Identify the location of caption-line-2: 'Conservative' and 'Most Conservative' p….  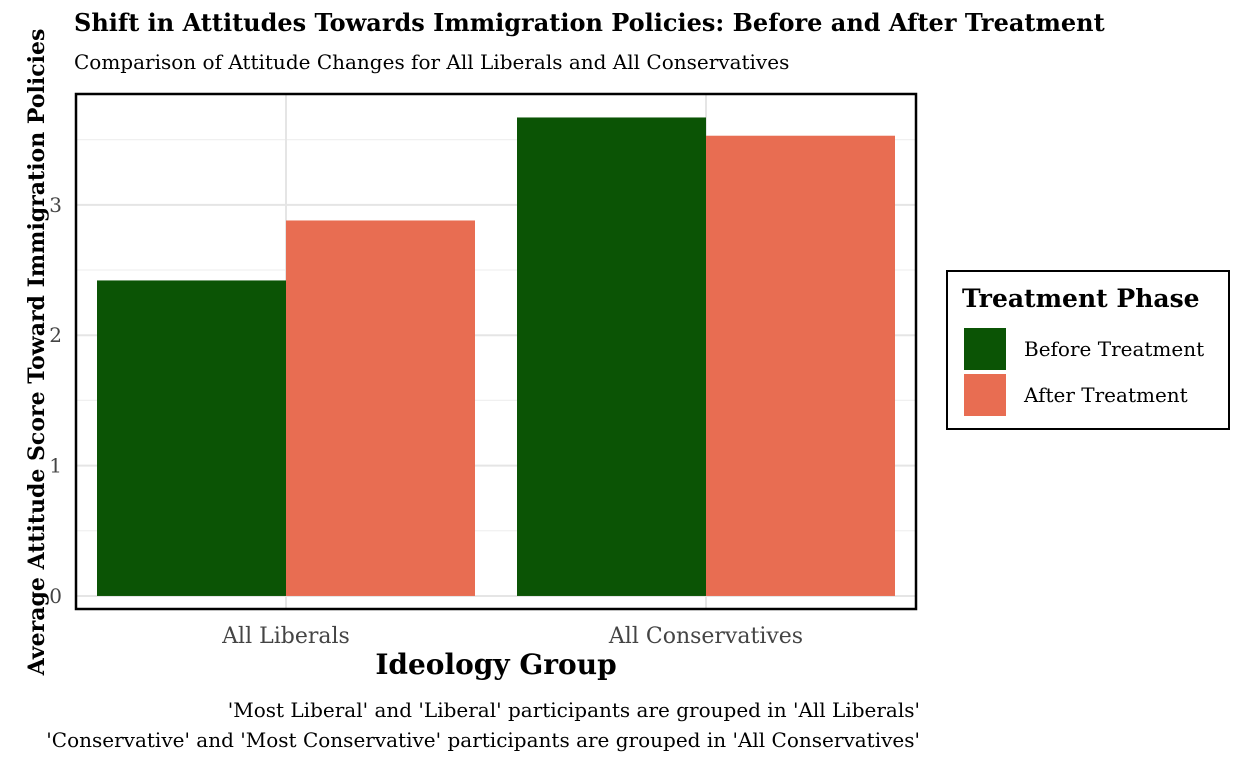
(483, 740).